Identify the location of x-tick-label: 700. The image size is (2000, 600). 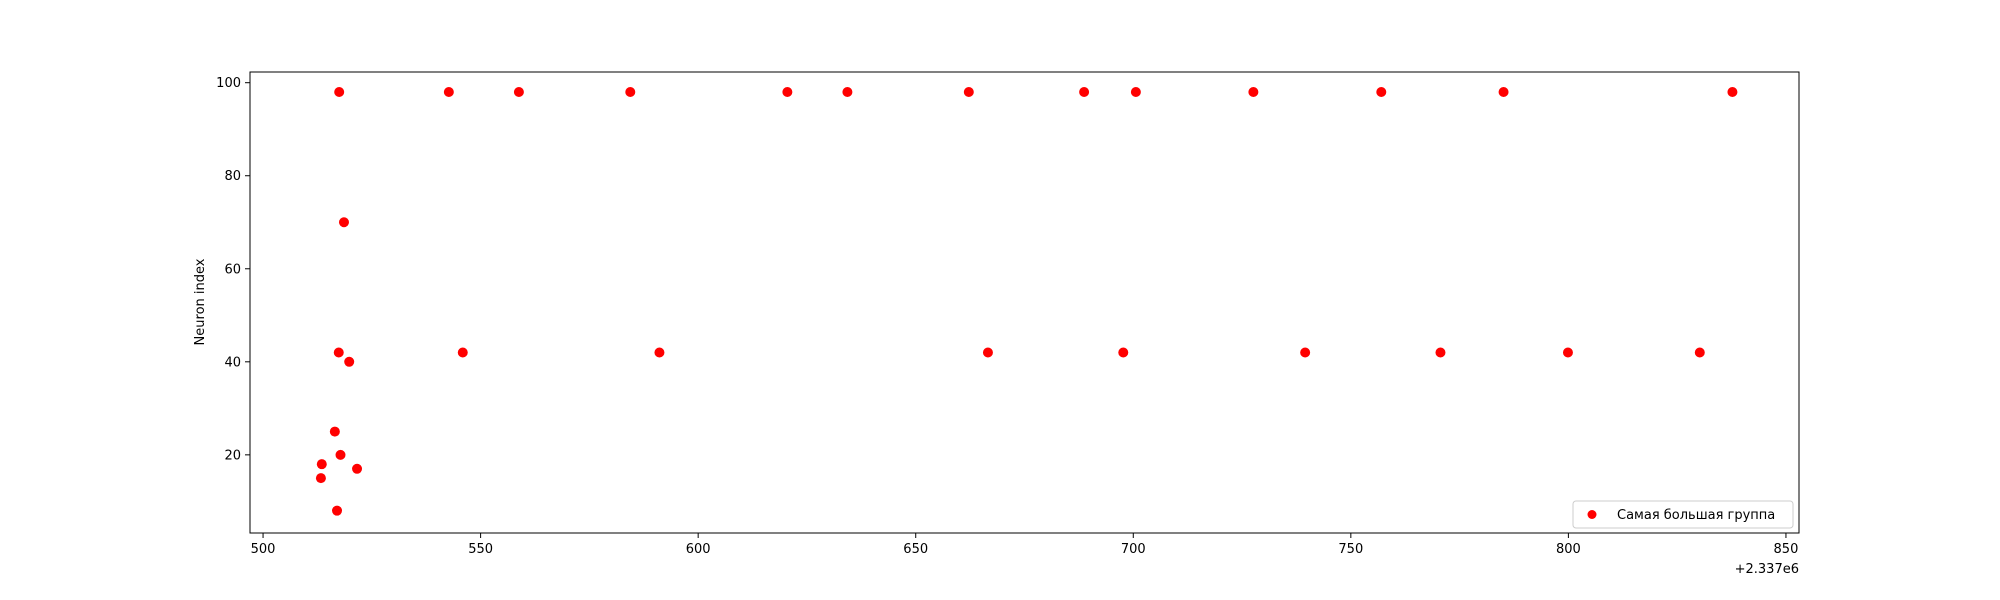
(1133, 549).